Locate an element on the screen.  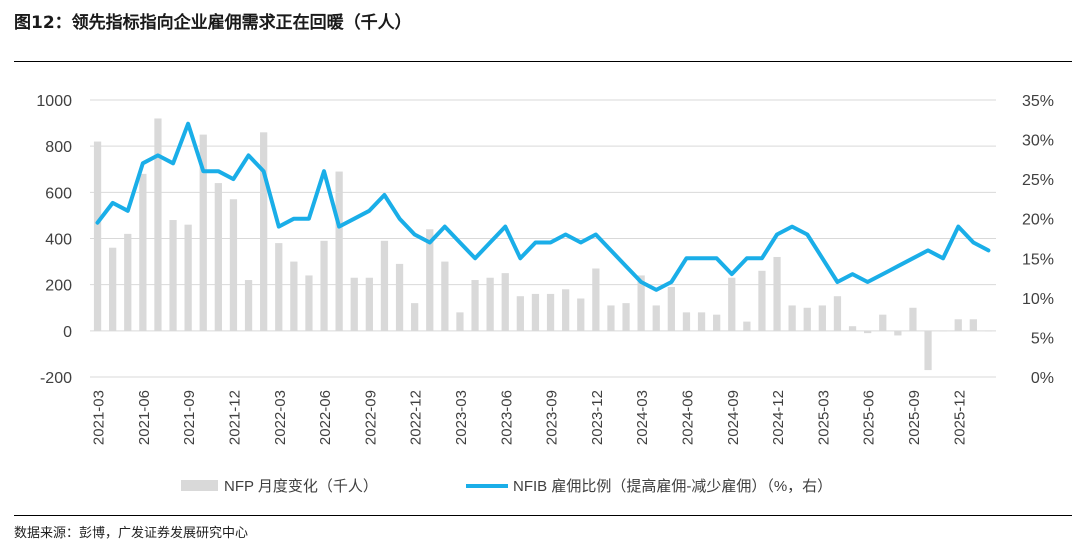
top-rule is located at coordinates (543, 61).